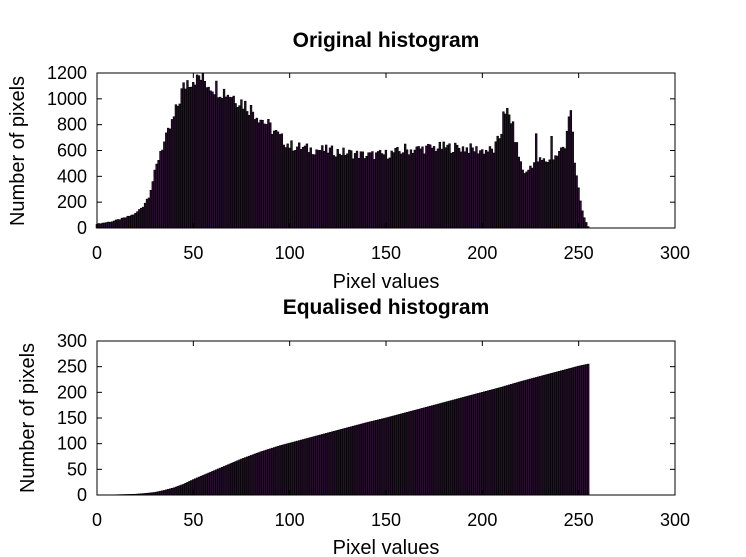 This screenshot has width=746, height=557. What do you see at coordinates (28, 418) in the screenshot?
I see `y-axis-label: Number of pixels` at bounding box center [28, 418].